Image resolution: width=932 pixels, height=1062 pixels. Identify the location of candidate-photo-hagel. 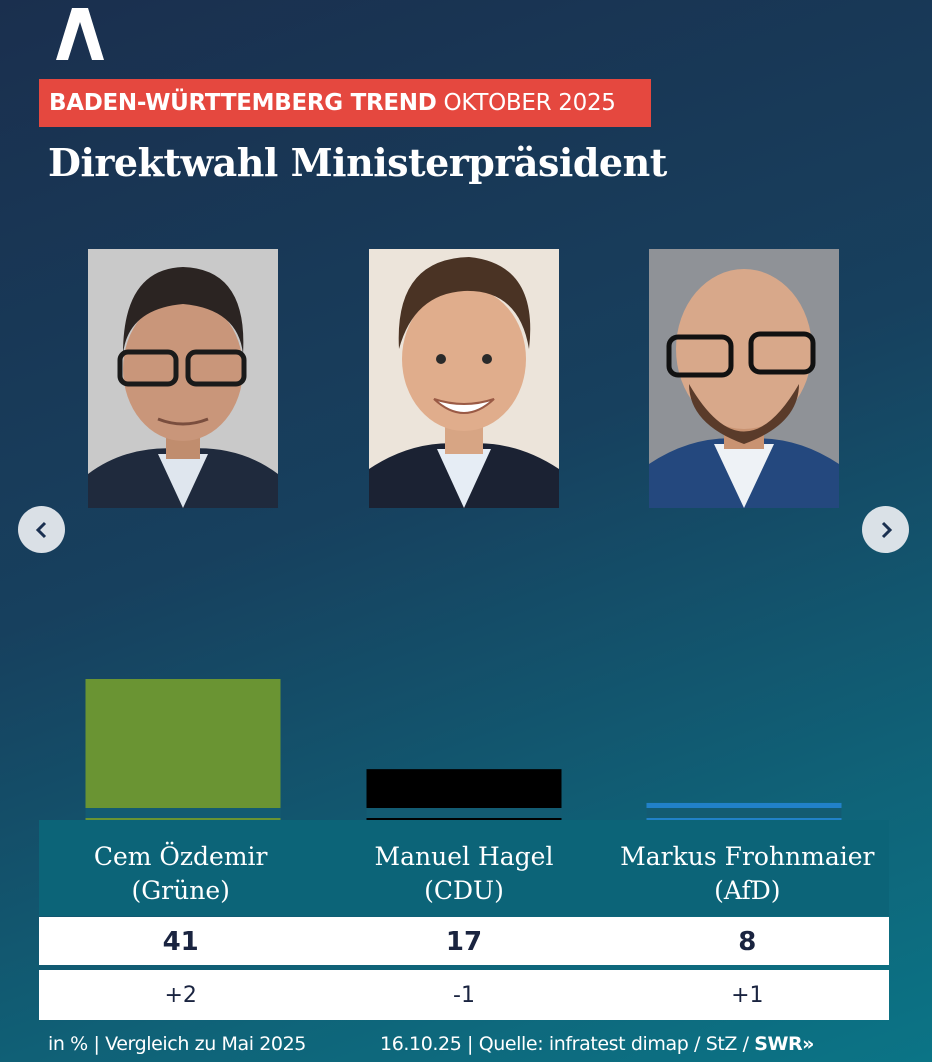
(464, 378).